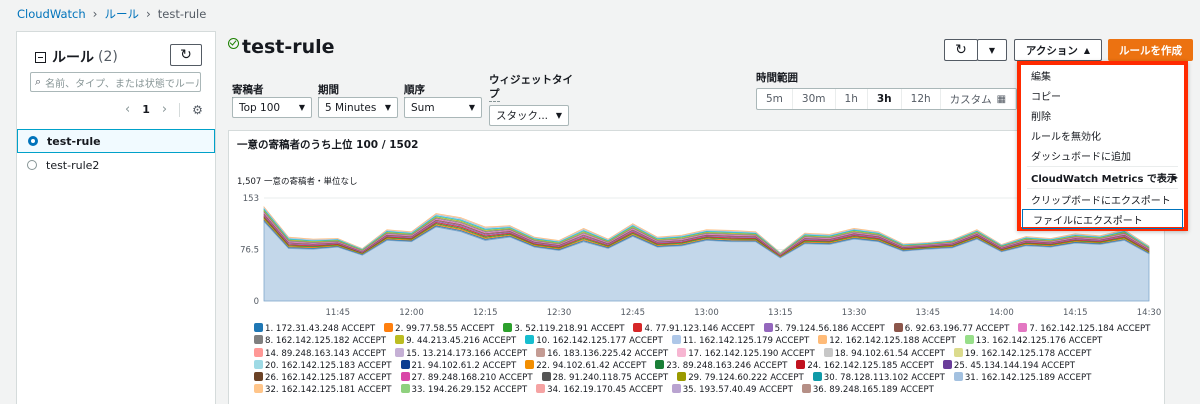 The image size is (1200, 404). Describe the element at coordinates (472, 378) in the screenshot. I see `legend-label: 27. 89.248.168.210 ACCEPT` at that location.